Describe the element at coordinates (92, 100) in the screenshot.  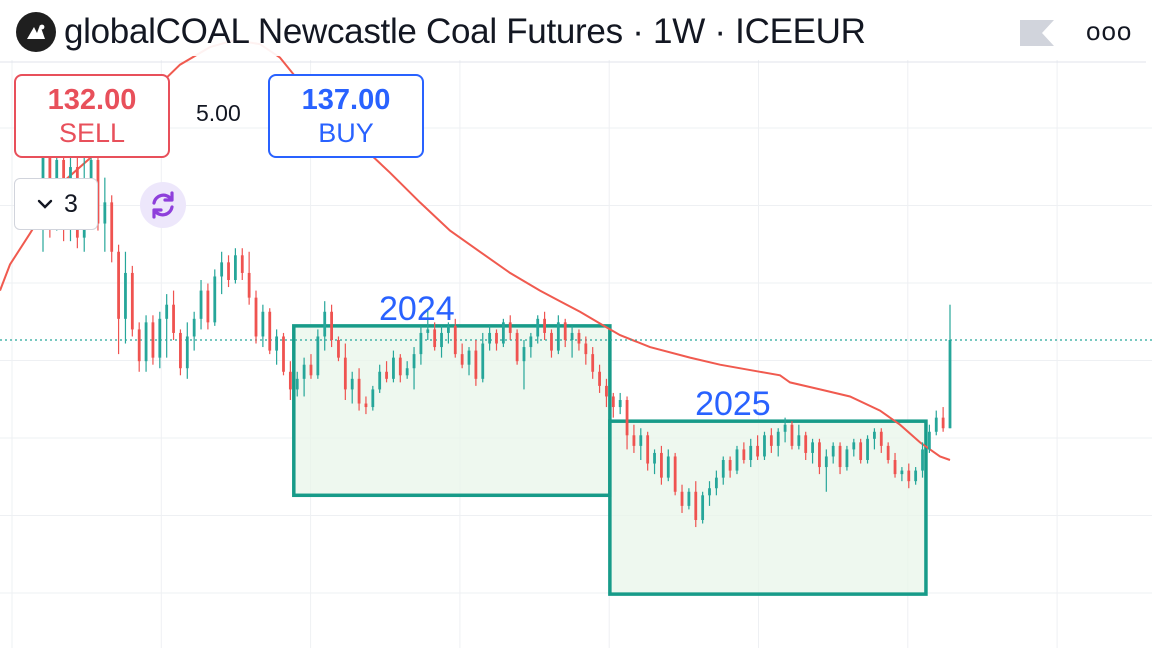
I see `sell-price: 132.00` at that location.